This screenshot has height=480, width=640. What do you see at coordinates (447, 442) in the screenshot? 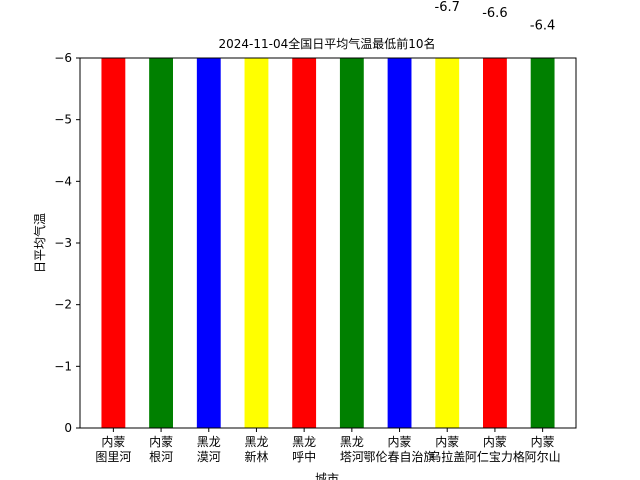
I see `x-tick-label-8-line-1: 内蒙` at bounding box center [447, 442].